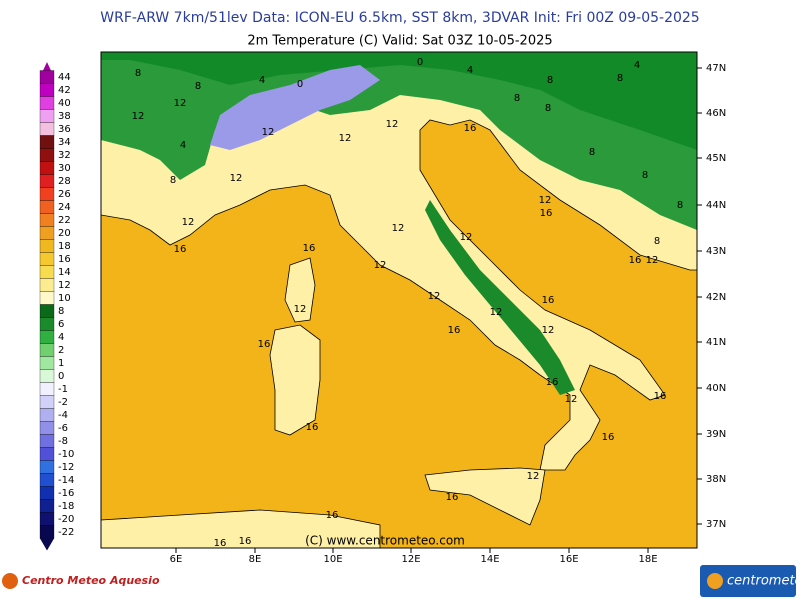 This screenshot has width=800, height=600. Describe the element at coordinates (63, 415) in the screenshot. I see `colorbar-label: -4` at that location.